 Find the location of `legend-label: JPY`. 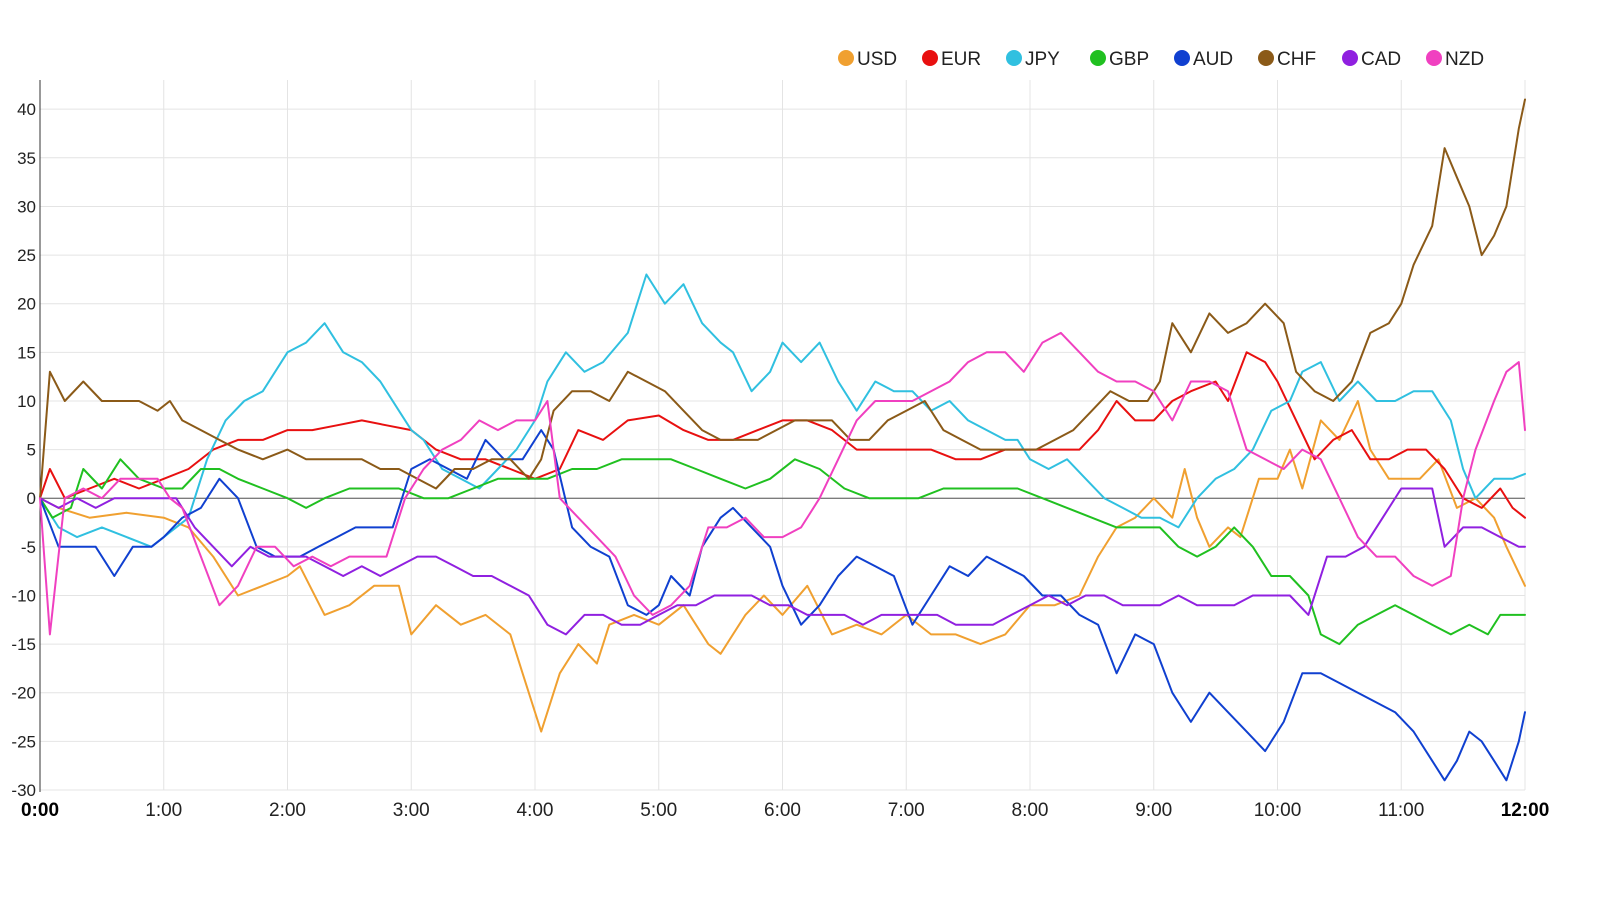

legend-label: JPY is located at coordinates (1042, 59).